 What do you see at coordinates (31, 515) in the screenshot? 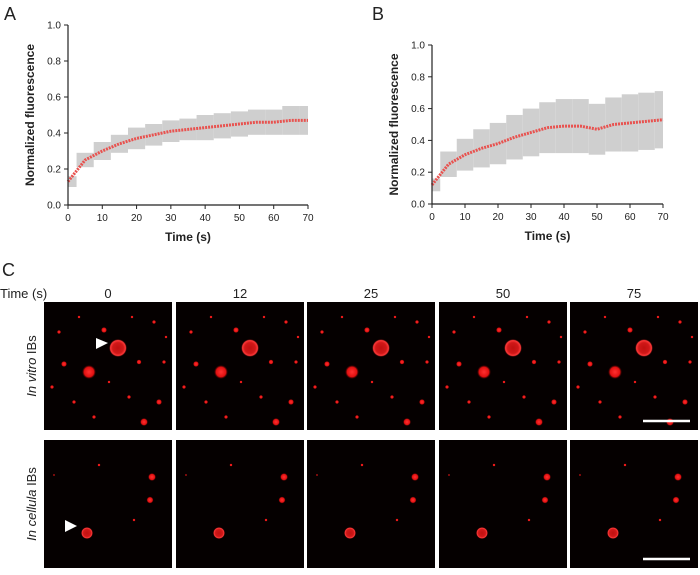
I see `row-label-italic: In cellula` at bounding box center [31, 515].